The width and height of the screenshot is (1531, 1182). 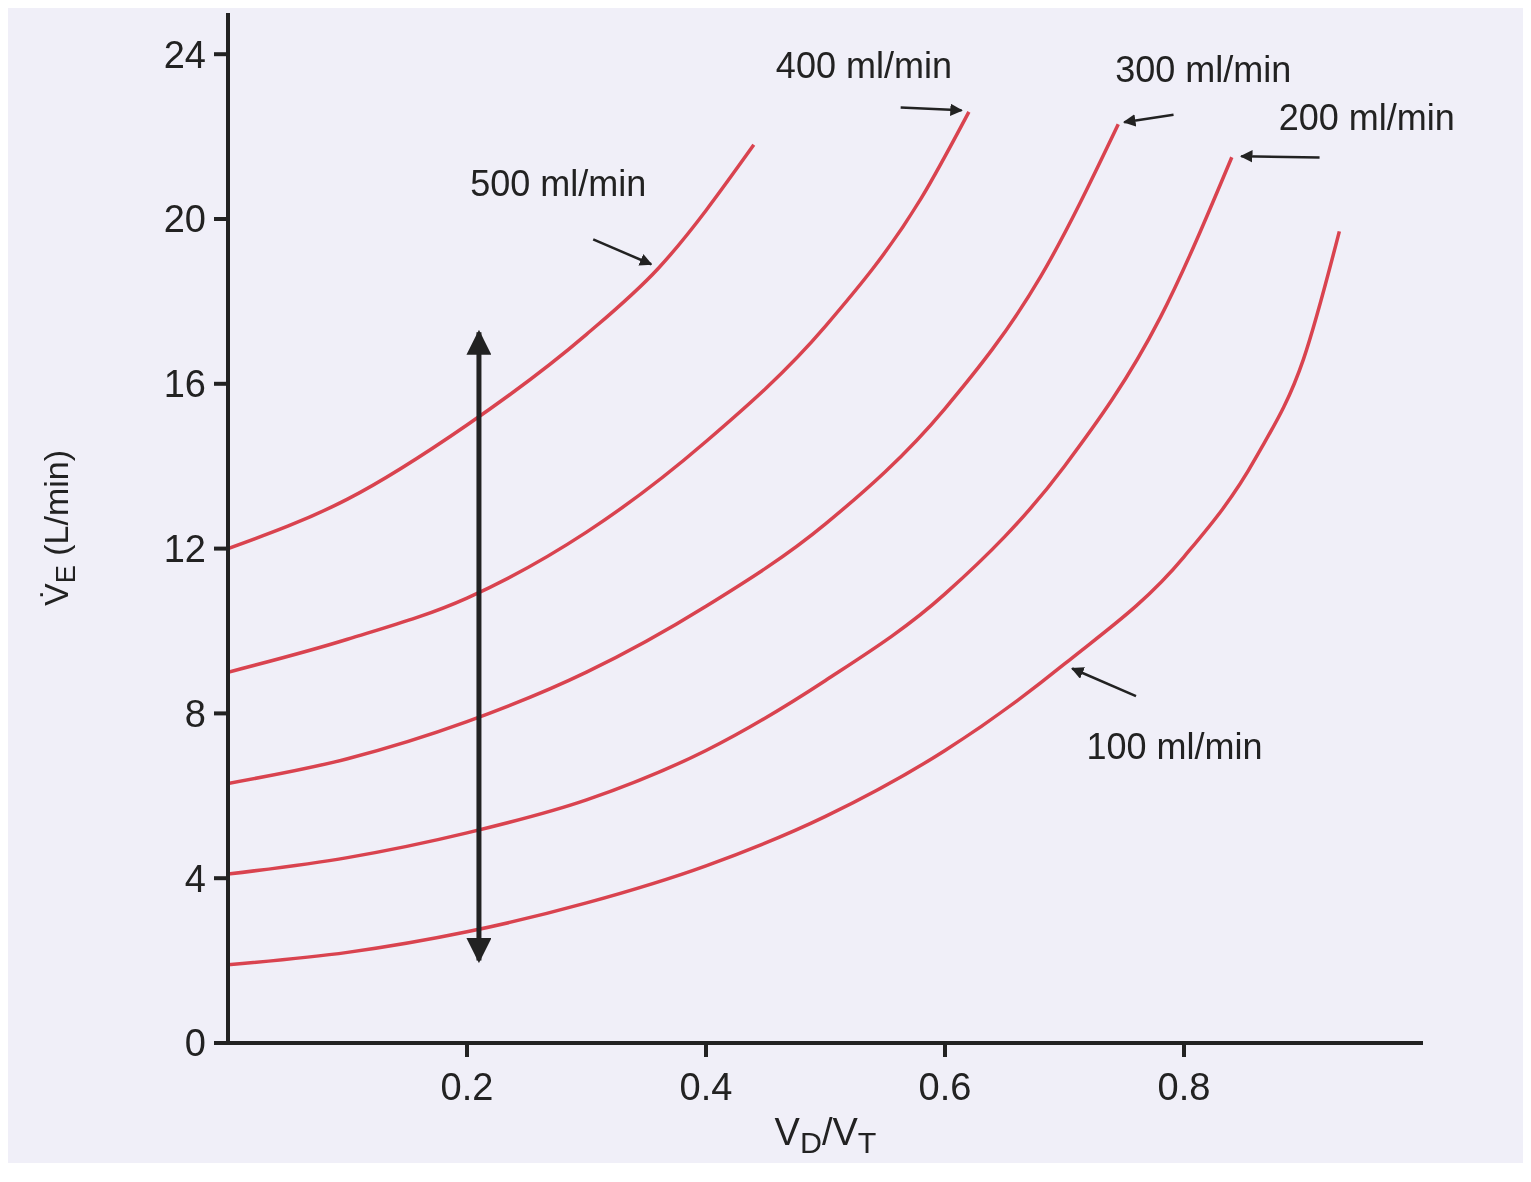 What do you see at coordinates (558, 184) in the screenshot?
I see `series-label: 500 ml/min` at bounding box center [558, 184].